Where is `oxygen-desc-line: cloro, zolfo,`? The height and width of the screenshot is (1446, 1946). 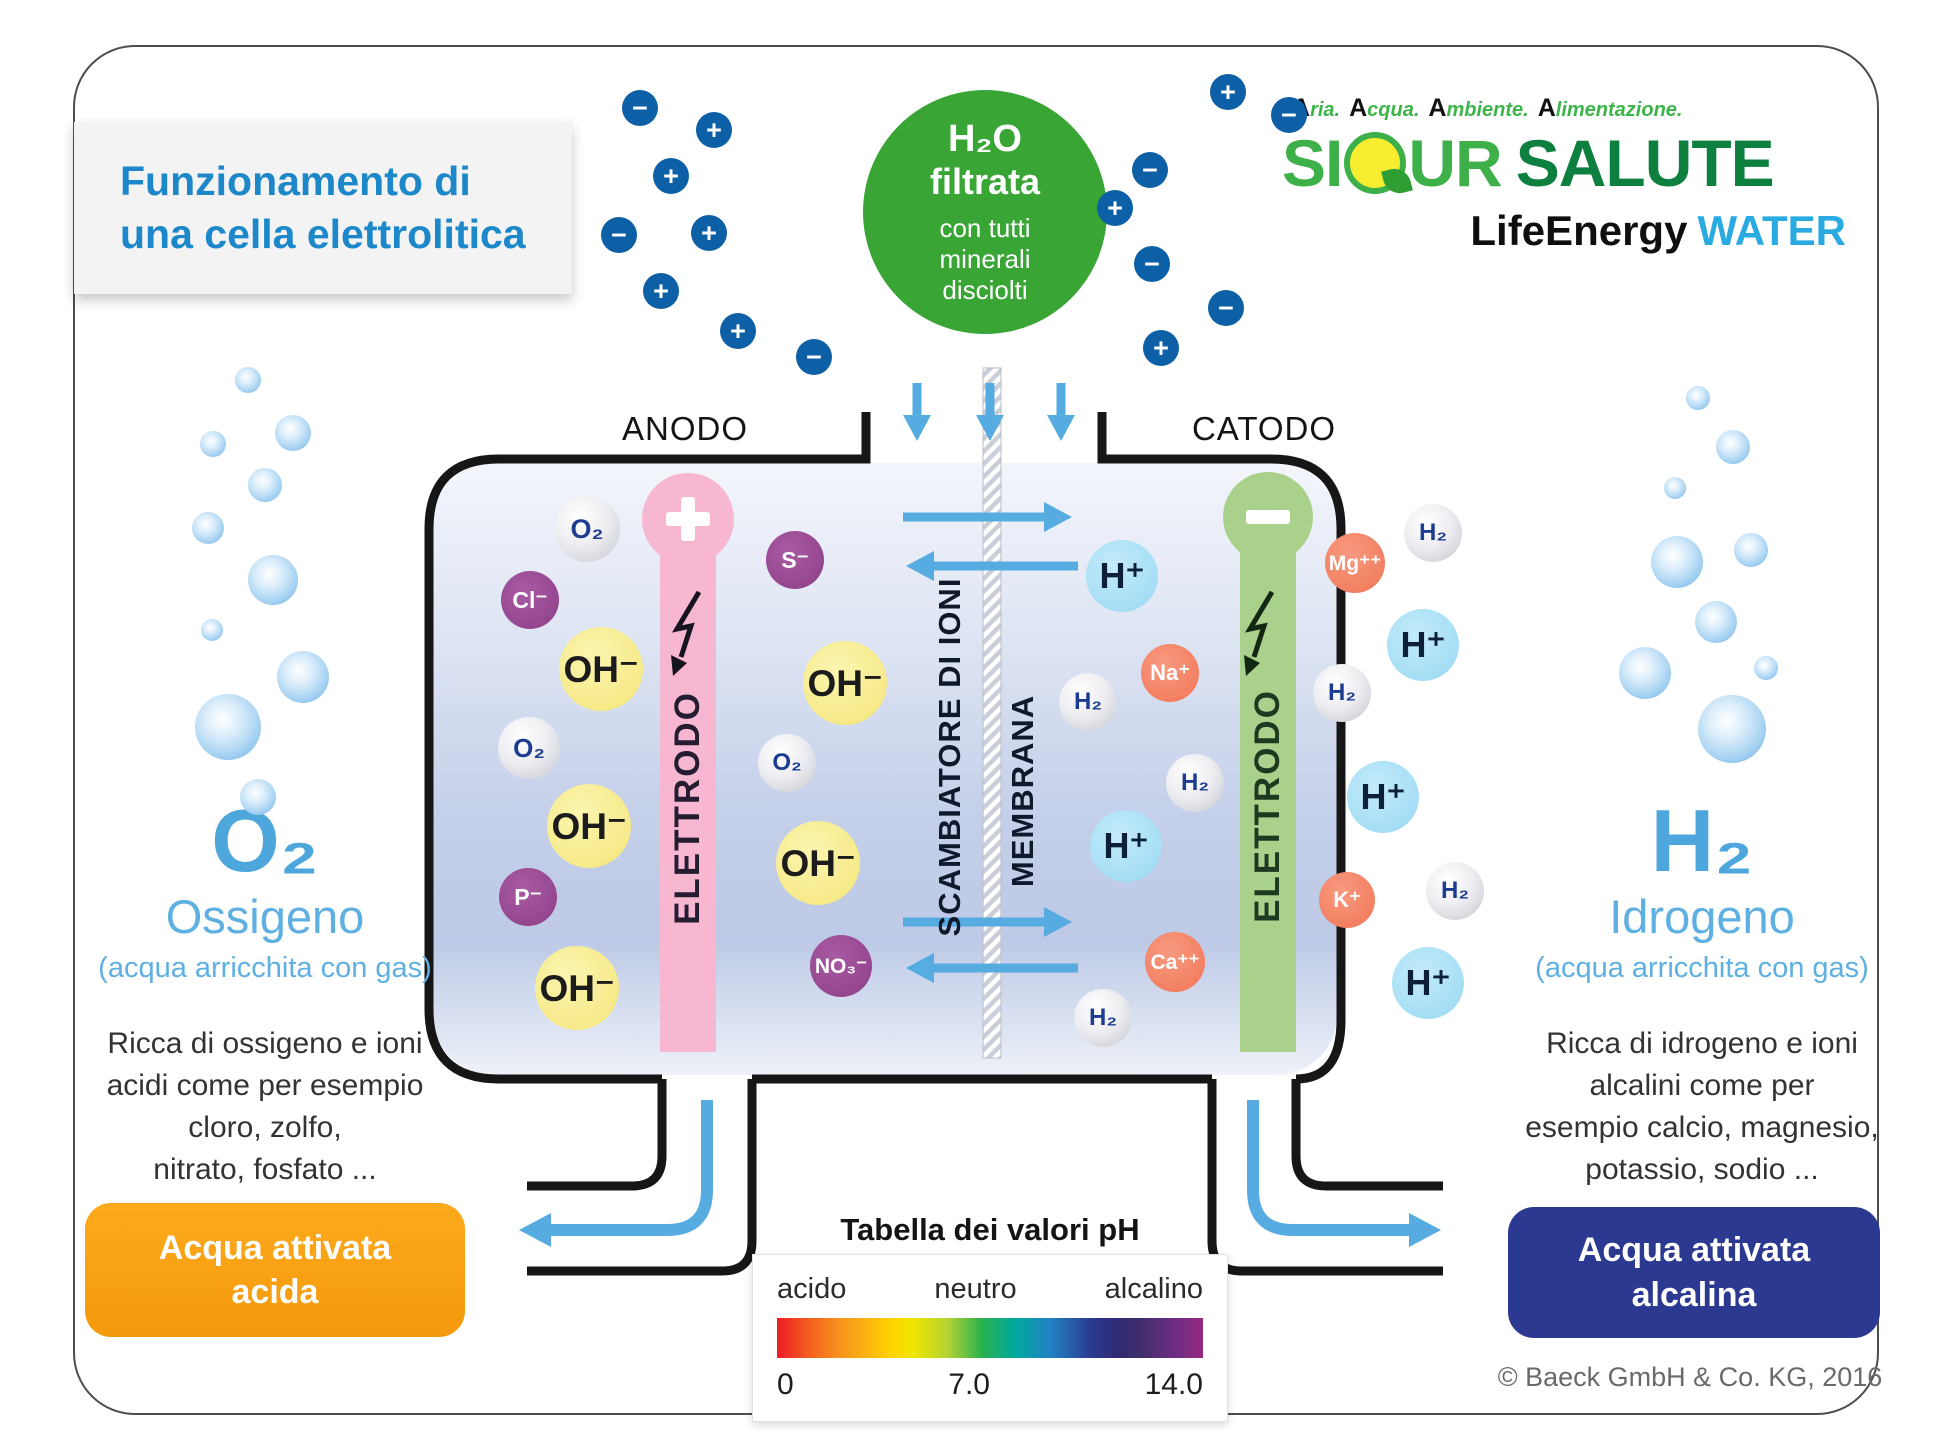
oxygen-desc-line: cloro, zolfo, is located at coordinates (265, 1128).